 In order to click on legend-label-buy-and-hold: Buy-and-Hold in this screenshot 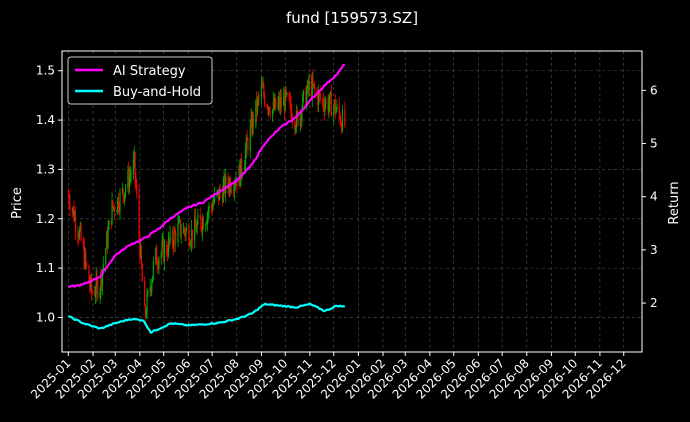, I will do `click(157, 92)`.